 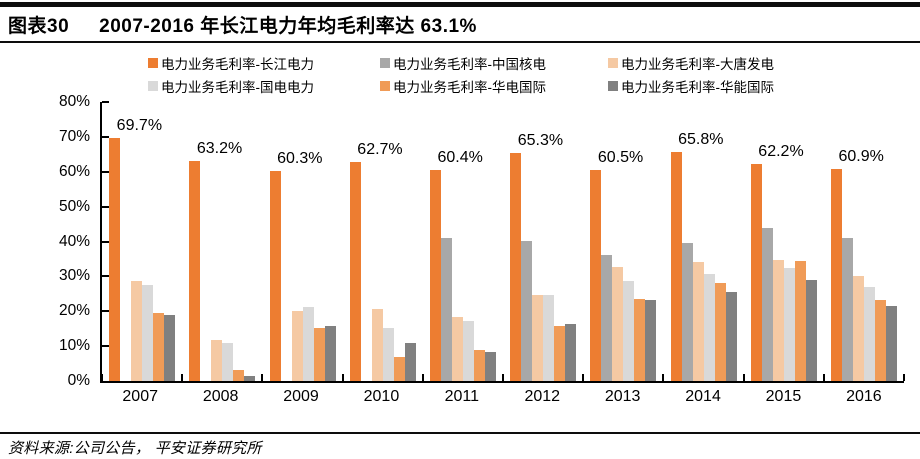 What do you see at coordinates (39, 26) in the screenshot?
I see `figure-number: 图表30` at bounding box center [39, 26].